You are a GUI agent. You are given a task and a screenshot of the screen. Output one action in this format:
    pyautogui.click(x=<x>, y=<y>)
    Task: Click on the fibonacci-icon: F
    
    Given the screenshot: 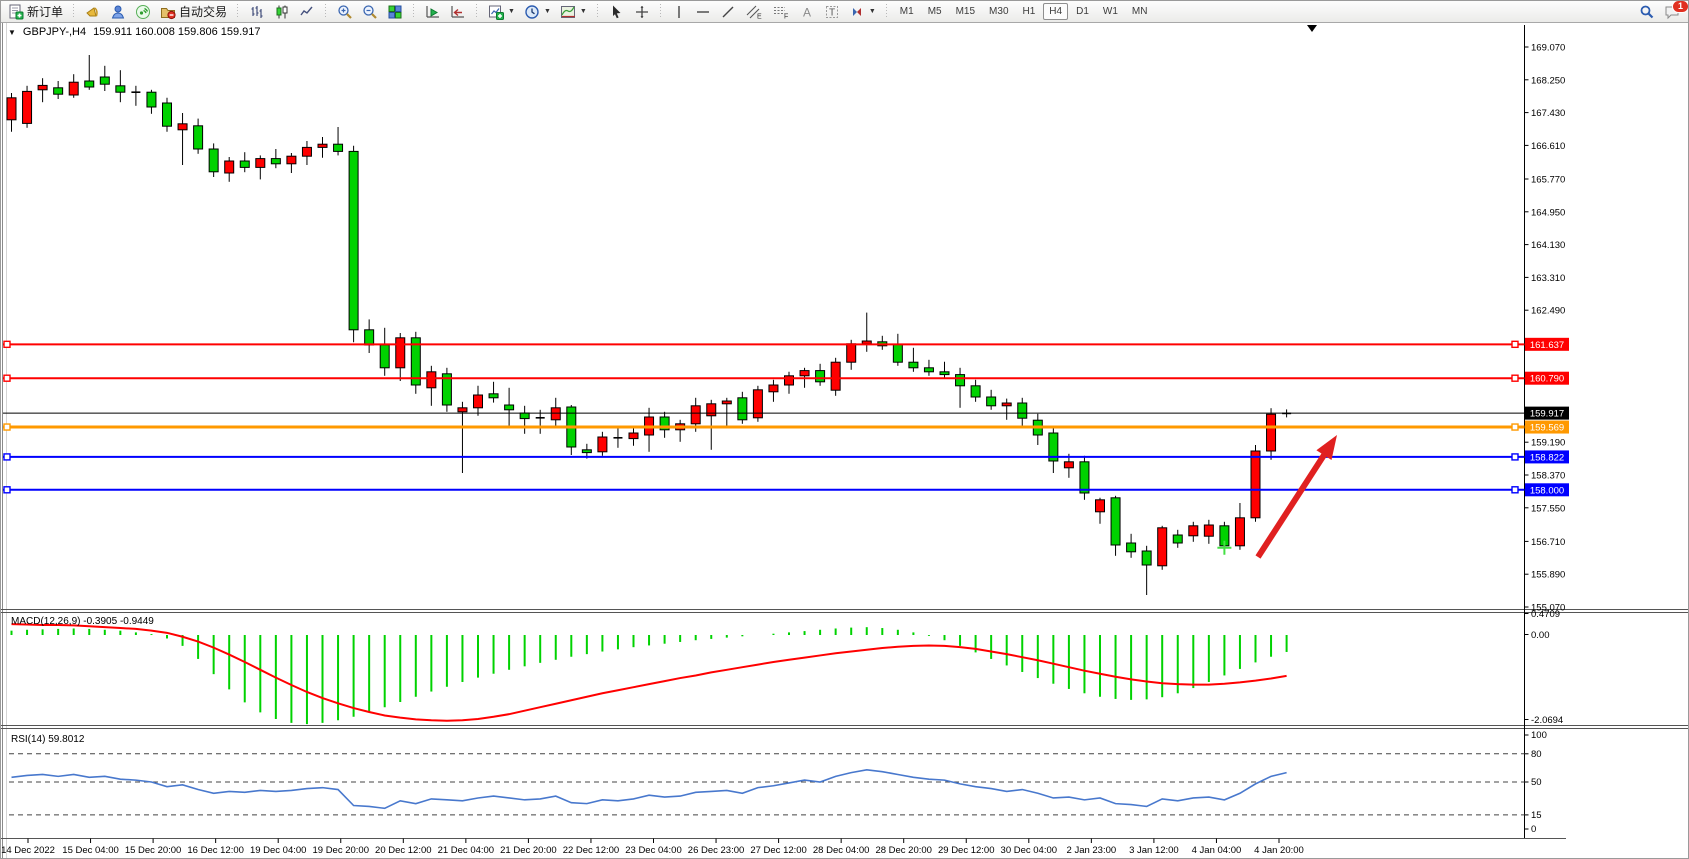 What is the action you would take?
    pyautogui.click(x=780, y=13)
    